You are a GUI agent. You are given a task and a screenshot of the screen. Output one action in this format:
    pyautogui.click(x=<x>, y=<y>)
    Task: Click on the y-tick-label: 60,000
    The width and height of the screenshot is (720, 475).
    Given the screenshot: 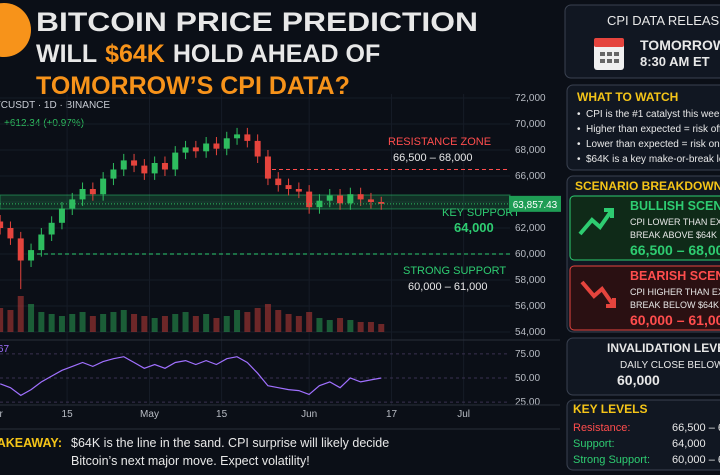 What is the action you would take?
    pyautogui.click(x=530, y=254)
    